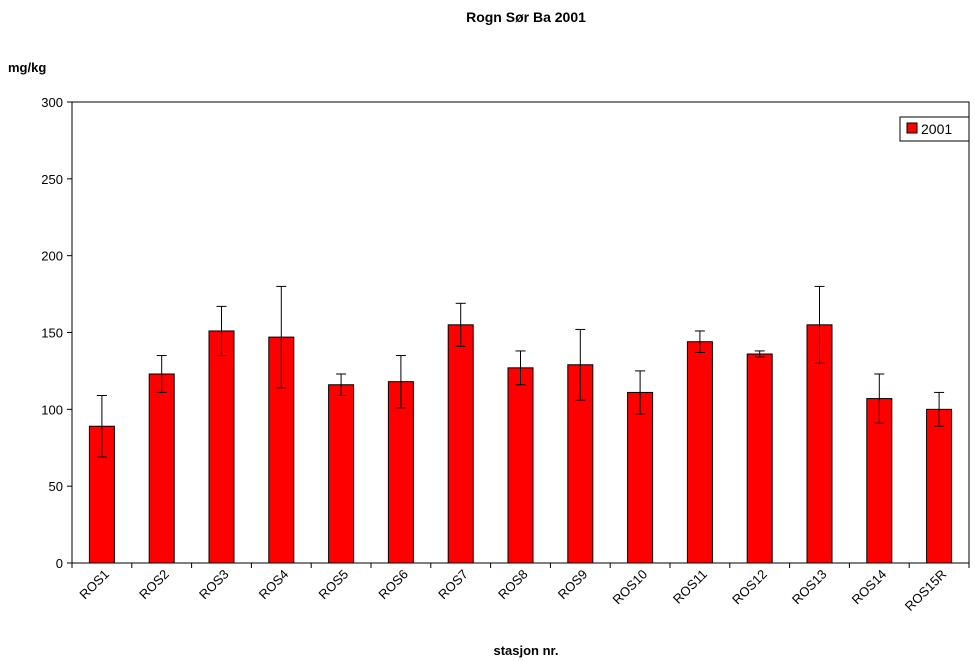 This screenshot has height=661, width=975. I want to click on x-tick-label: ROS3, so click(214, 585).